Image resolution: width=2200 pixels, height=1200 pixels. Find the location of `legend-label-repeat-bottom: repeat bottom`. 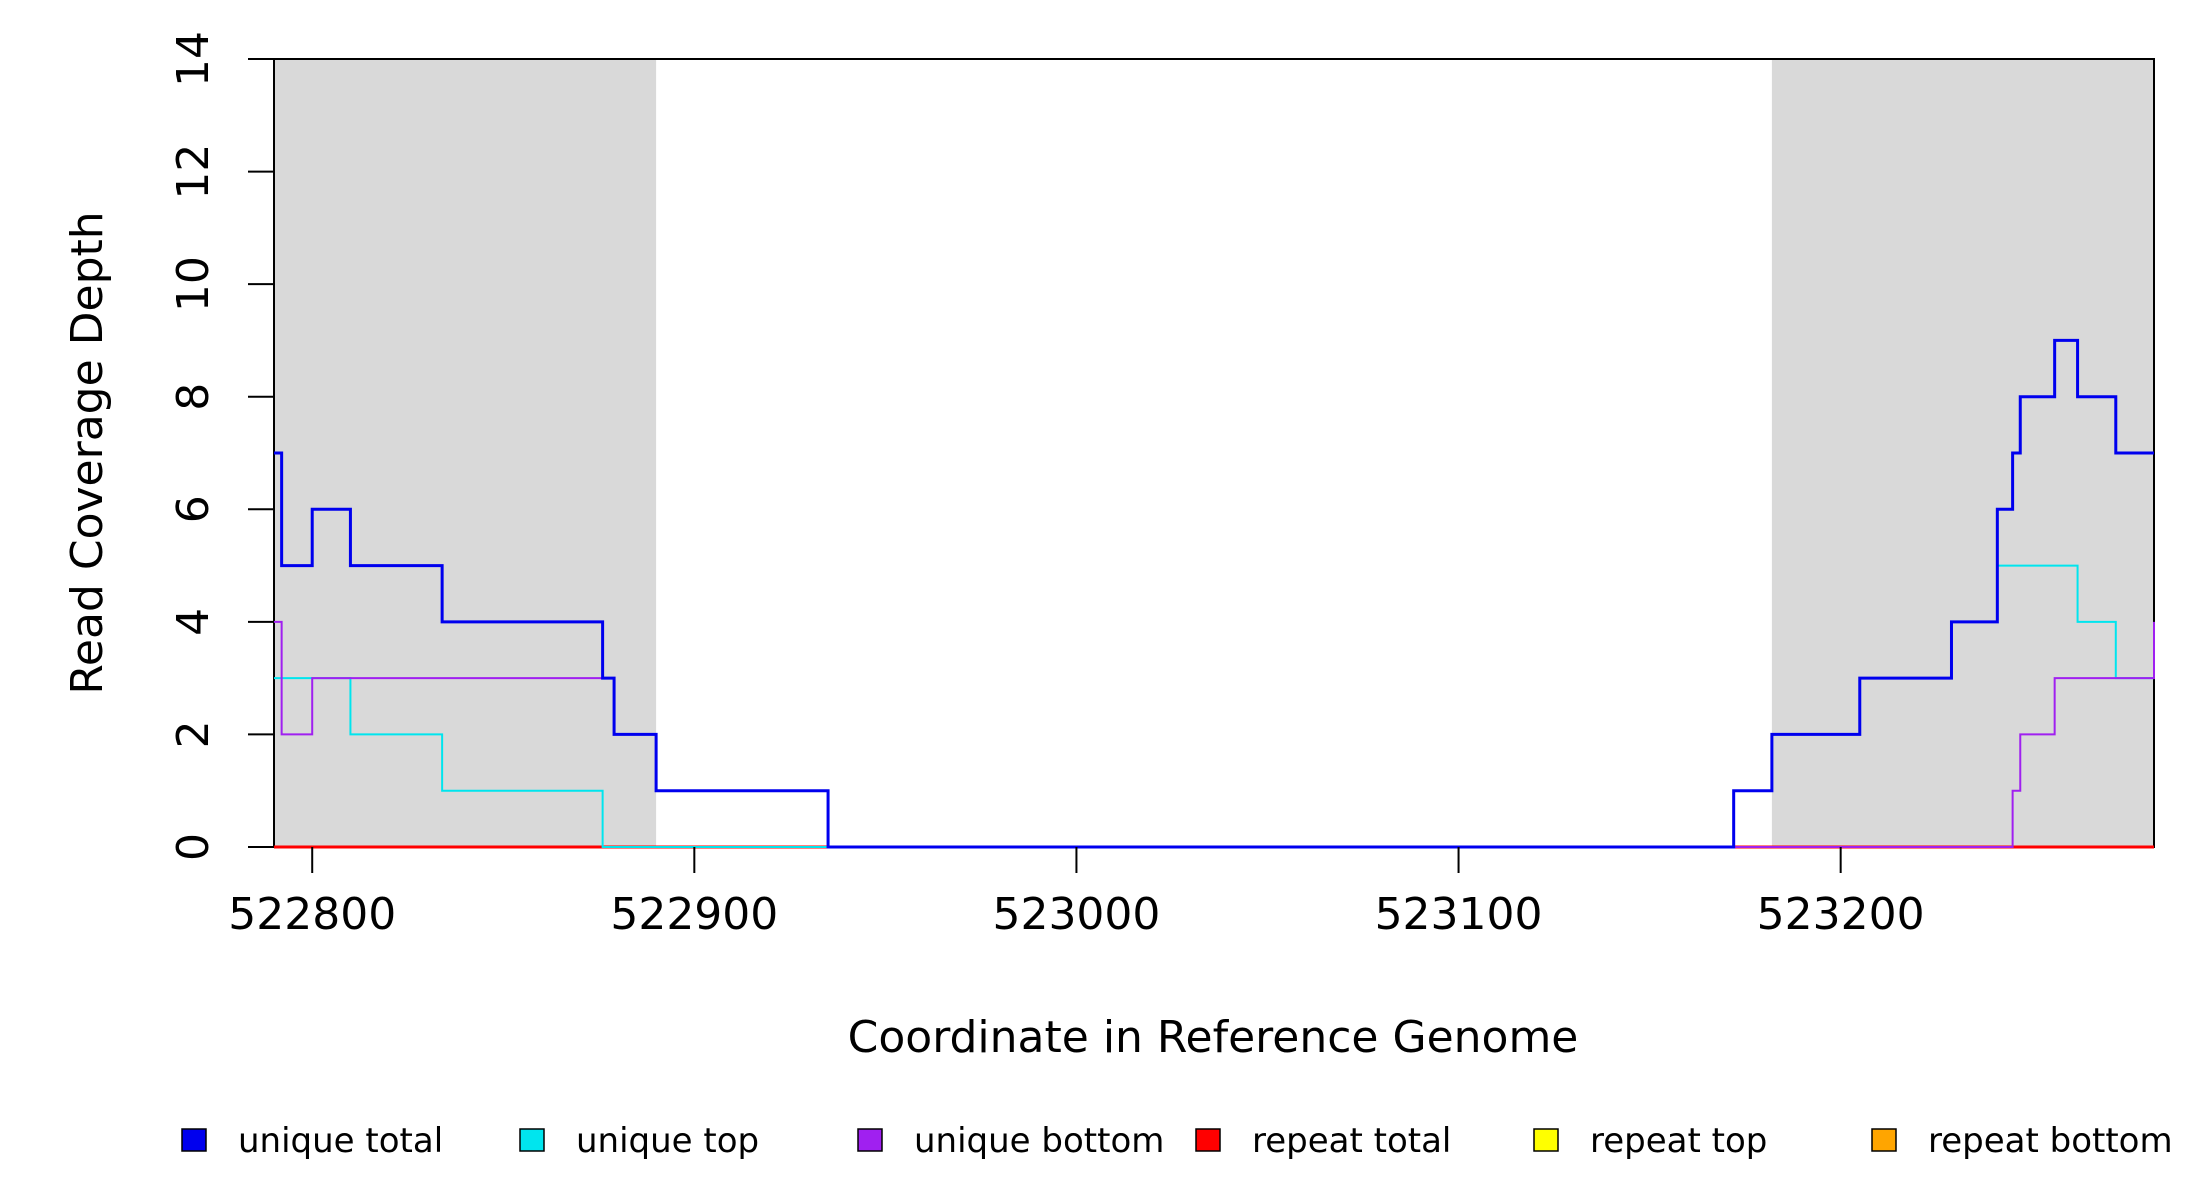

legend-label-repeat-bottom: repeat bottom is located at coordinates (2050, 1141).